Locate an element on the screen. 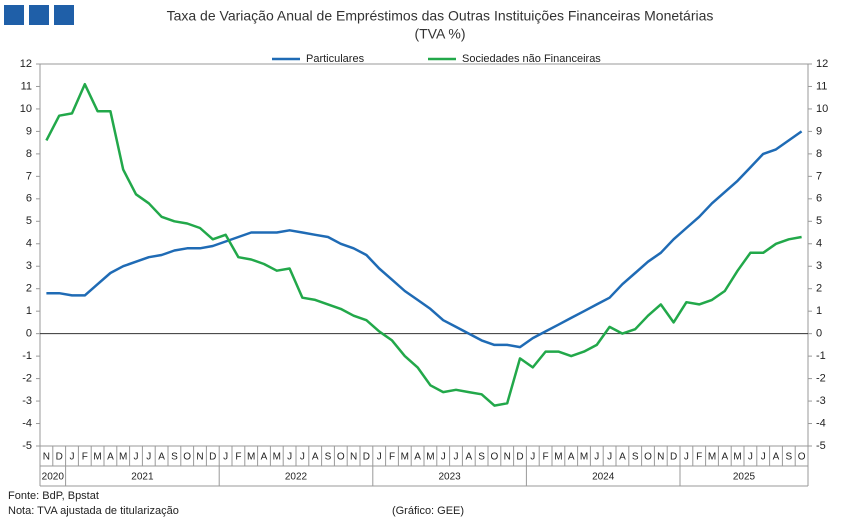 The width and height of the screenshot is (843, 525). y2-tick-label: 2 is located at coordinates (819, 289).